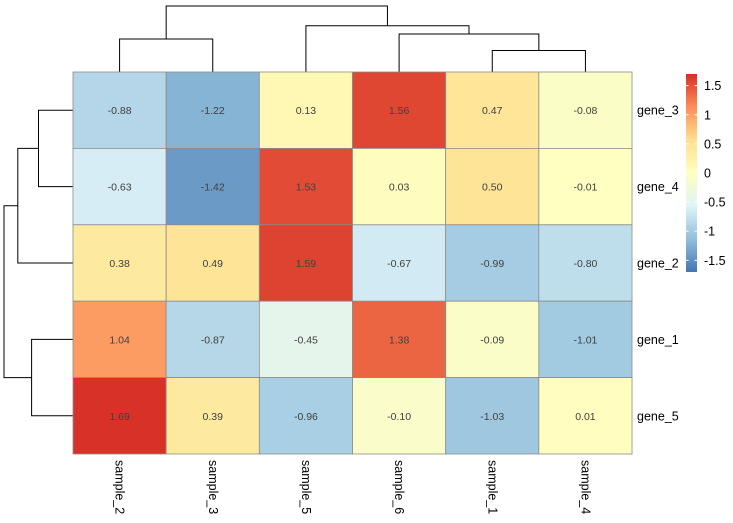  Describe the element at coordinates (492, 264) in the screenshot. I see `cell-value-label: -0.99` at that location.